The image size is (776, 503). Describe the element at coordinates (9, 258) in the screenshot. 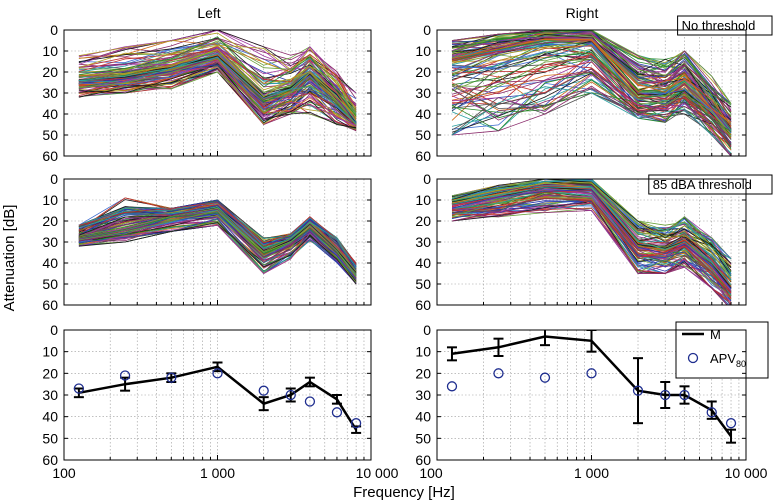

I see `y-axis-label: Attenuation [dB]` at that location.